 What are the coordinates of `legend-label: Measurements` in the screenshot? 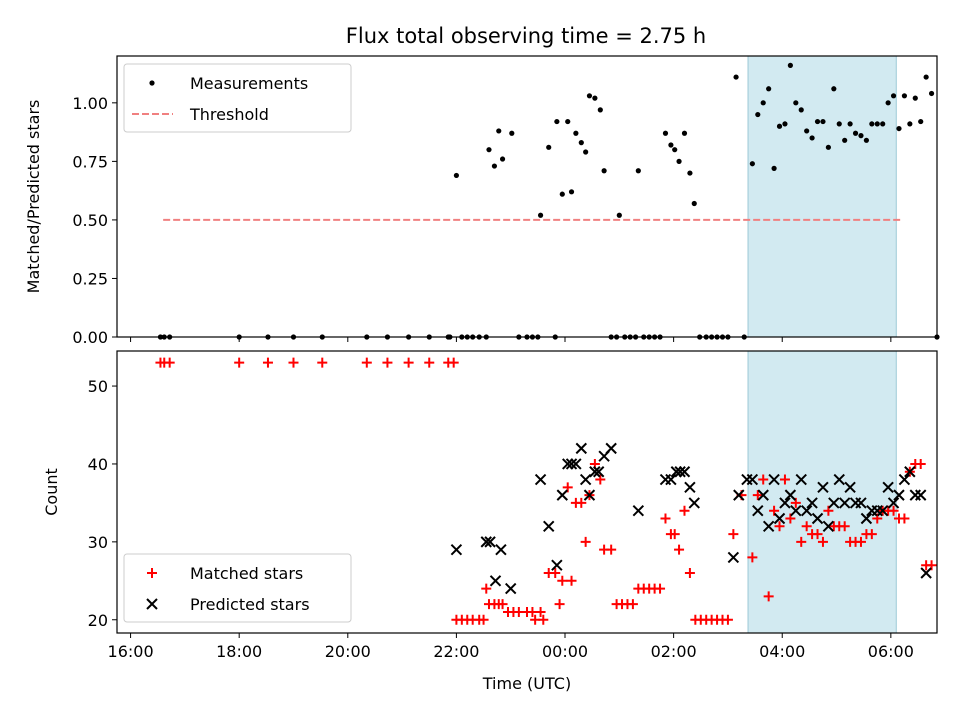 It's located at (249, 83).